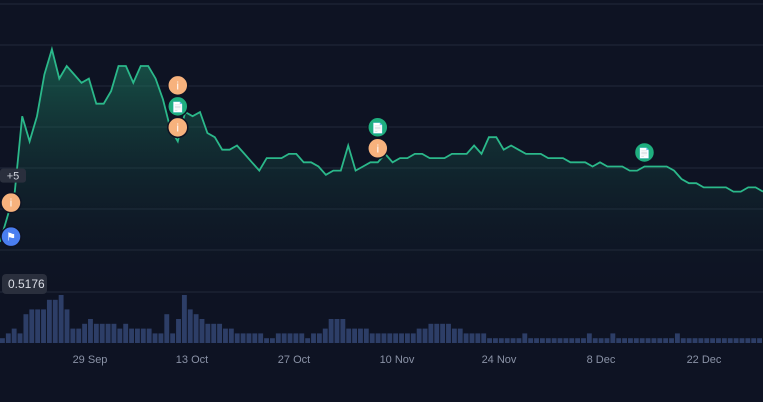 The height and width of the screenshot is (402, 763). I want to click on marker-count-bg, so click(13, 175).